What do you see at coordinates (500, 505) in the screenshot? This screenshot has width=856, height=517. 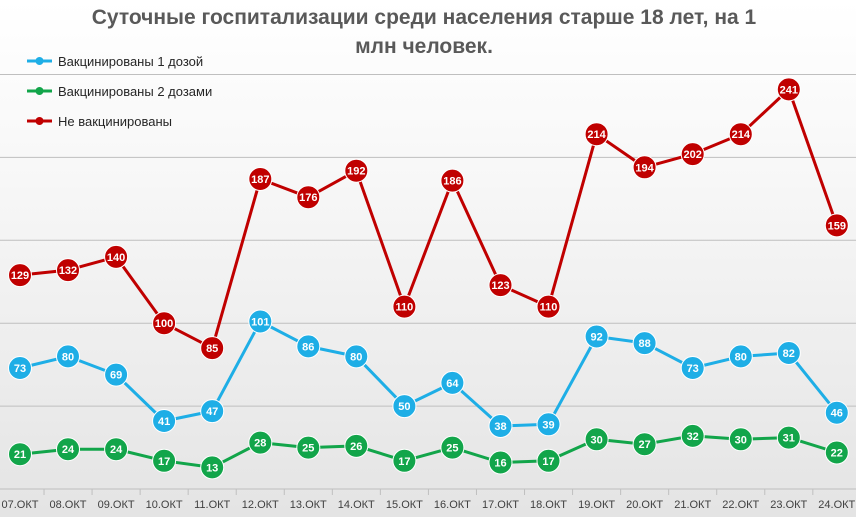 I see `x-tick-label: 17.ОКТ` at bounding box center [500, 505].